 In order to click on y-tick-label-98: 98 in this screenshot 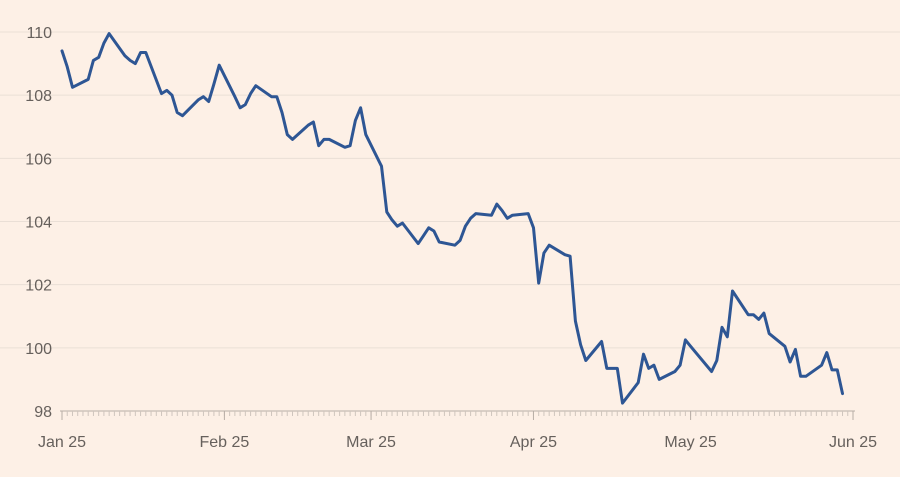, I will do `click(43, 412)`.